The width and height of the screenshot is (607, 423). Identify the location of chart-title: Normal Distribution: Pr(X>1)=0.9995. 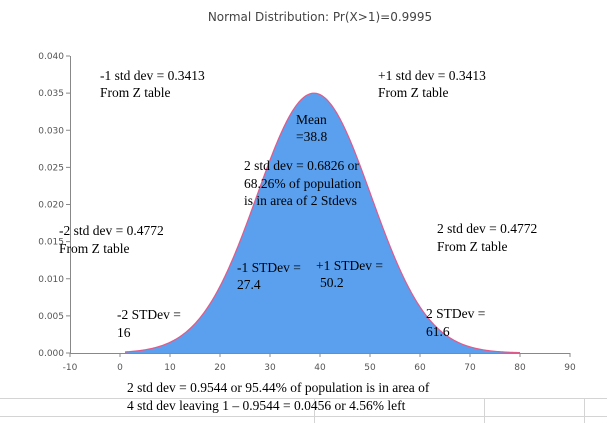
(320, 17).